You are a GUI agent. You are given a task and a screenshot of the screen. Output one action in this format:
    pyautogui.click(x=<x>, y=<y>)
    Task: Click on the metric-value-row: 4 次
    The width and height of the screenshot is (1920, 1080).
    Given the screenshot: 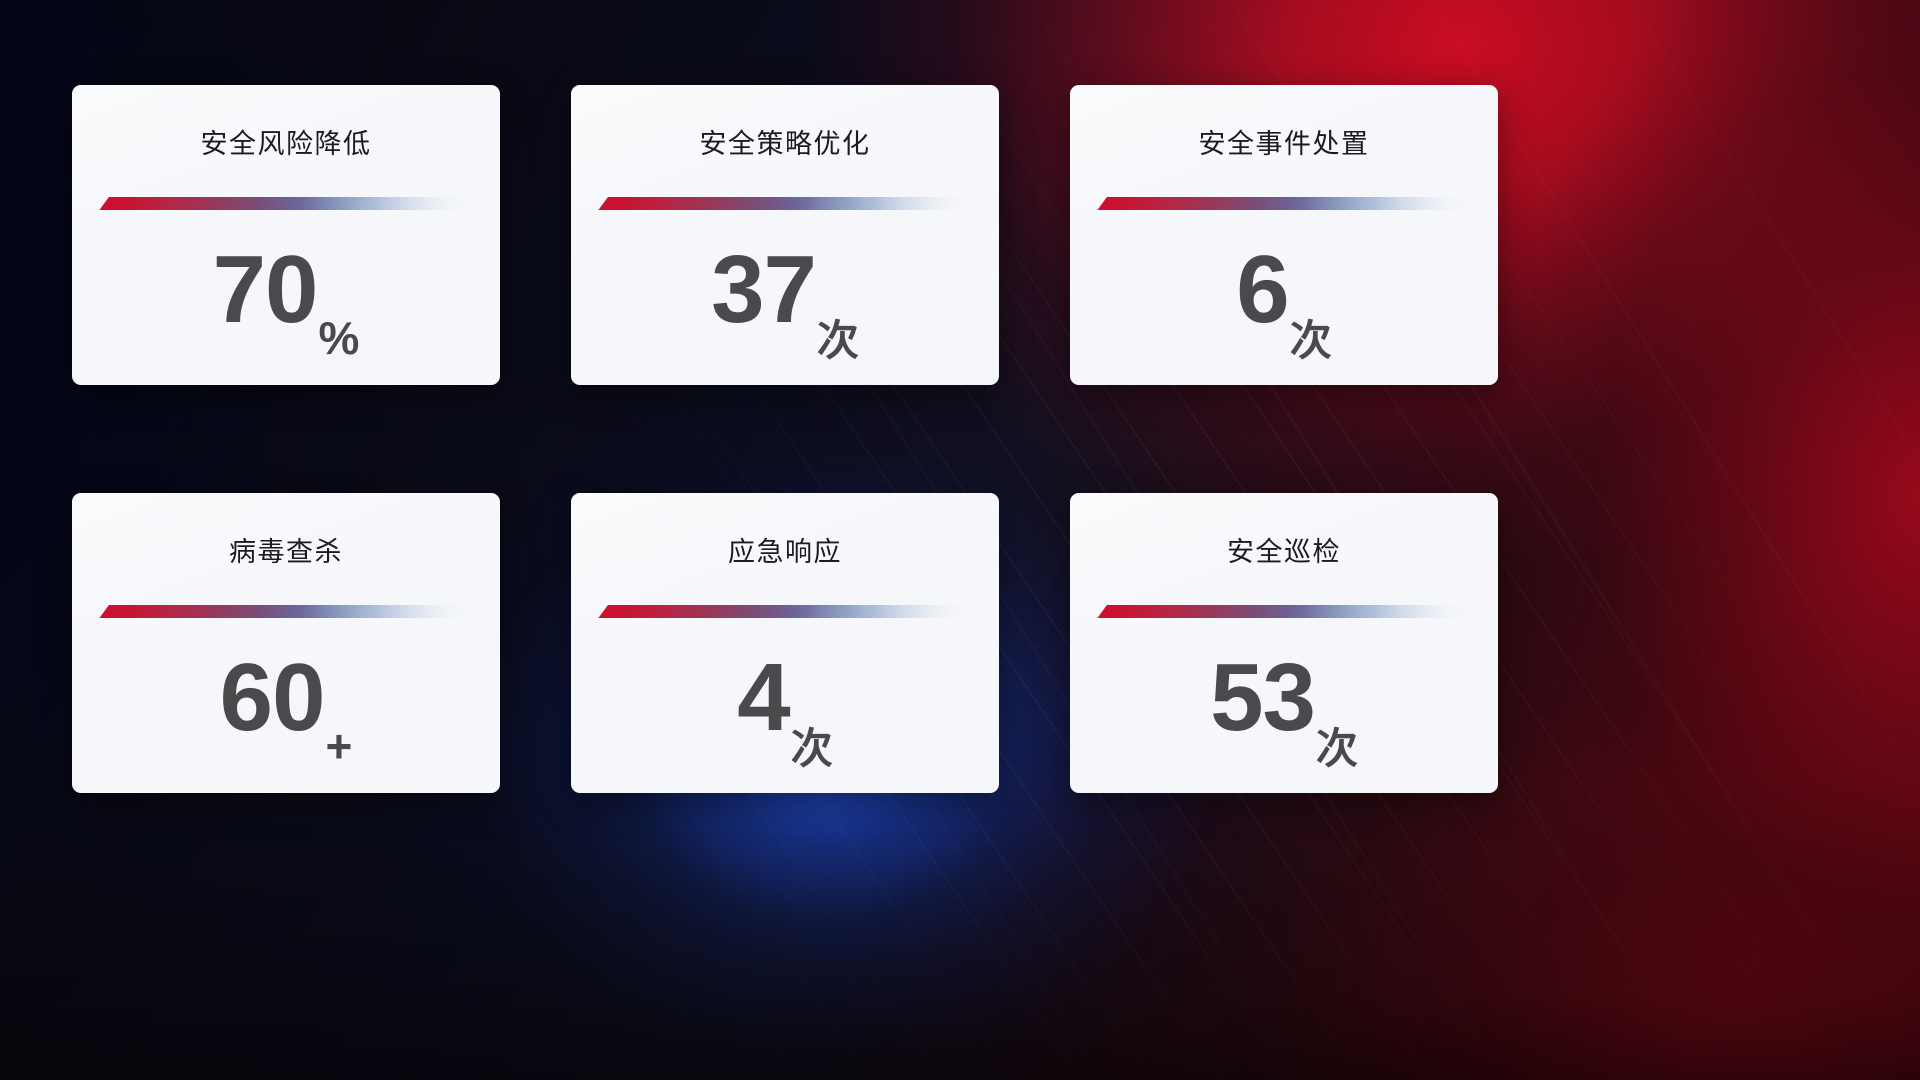 What is the action you would take?
    pyautogui.click(x=785, y=705)
    